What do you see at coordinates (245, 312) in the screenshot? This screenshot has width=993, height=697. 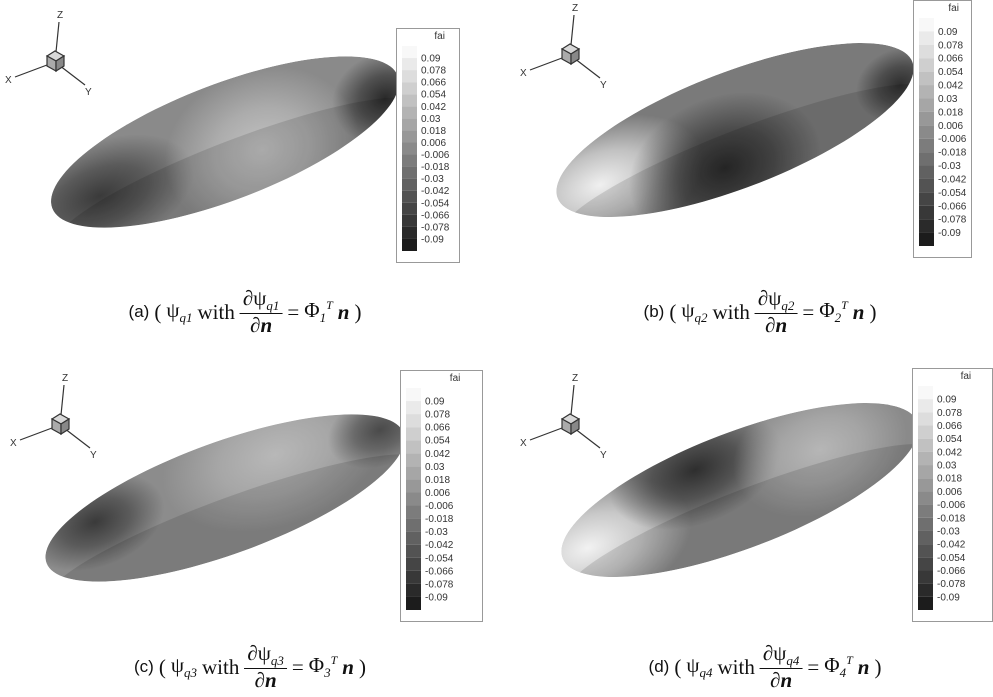 I see `caption: (a)(ψq1 with ∂ψq1 ∂n = Φ1T n)` at bounding box center [245, 312].